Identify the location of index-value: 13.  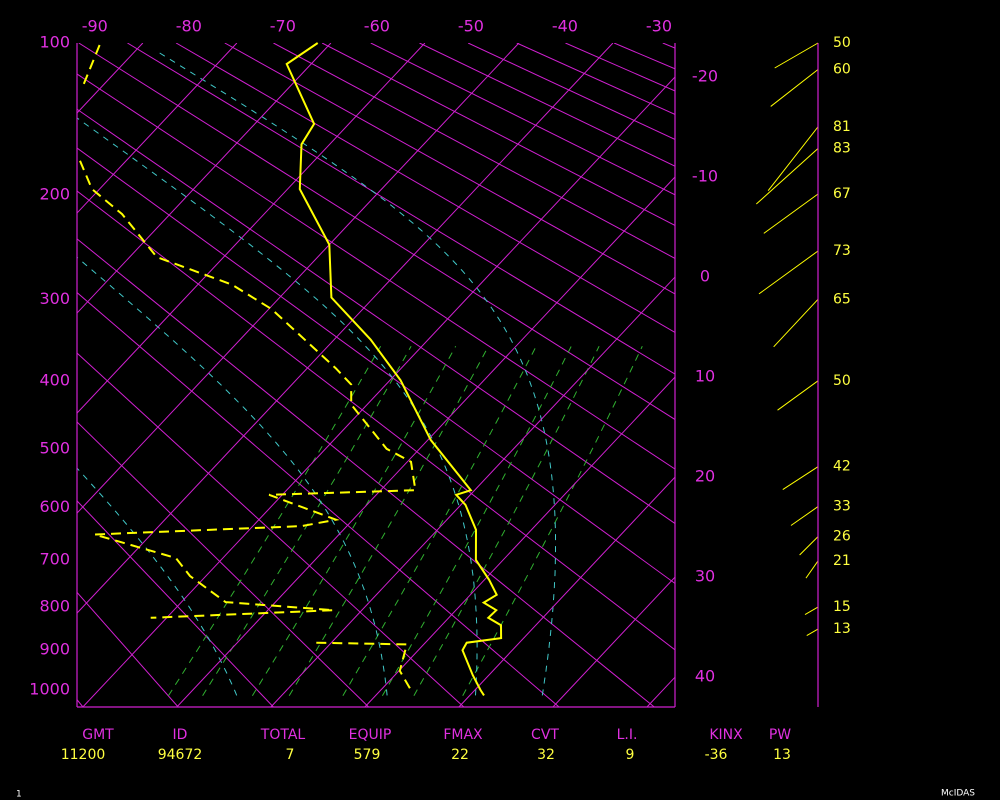
(782, 755).